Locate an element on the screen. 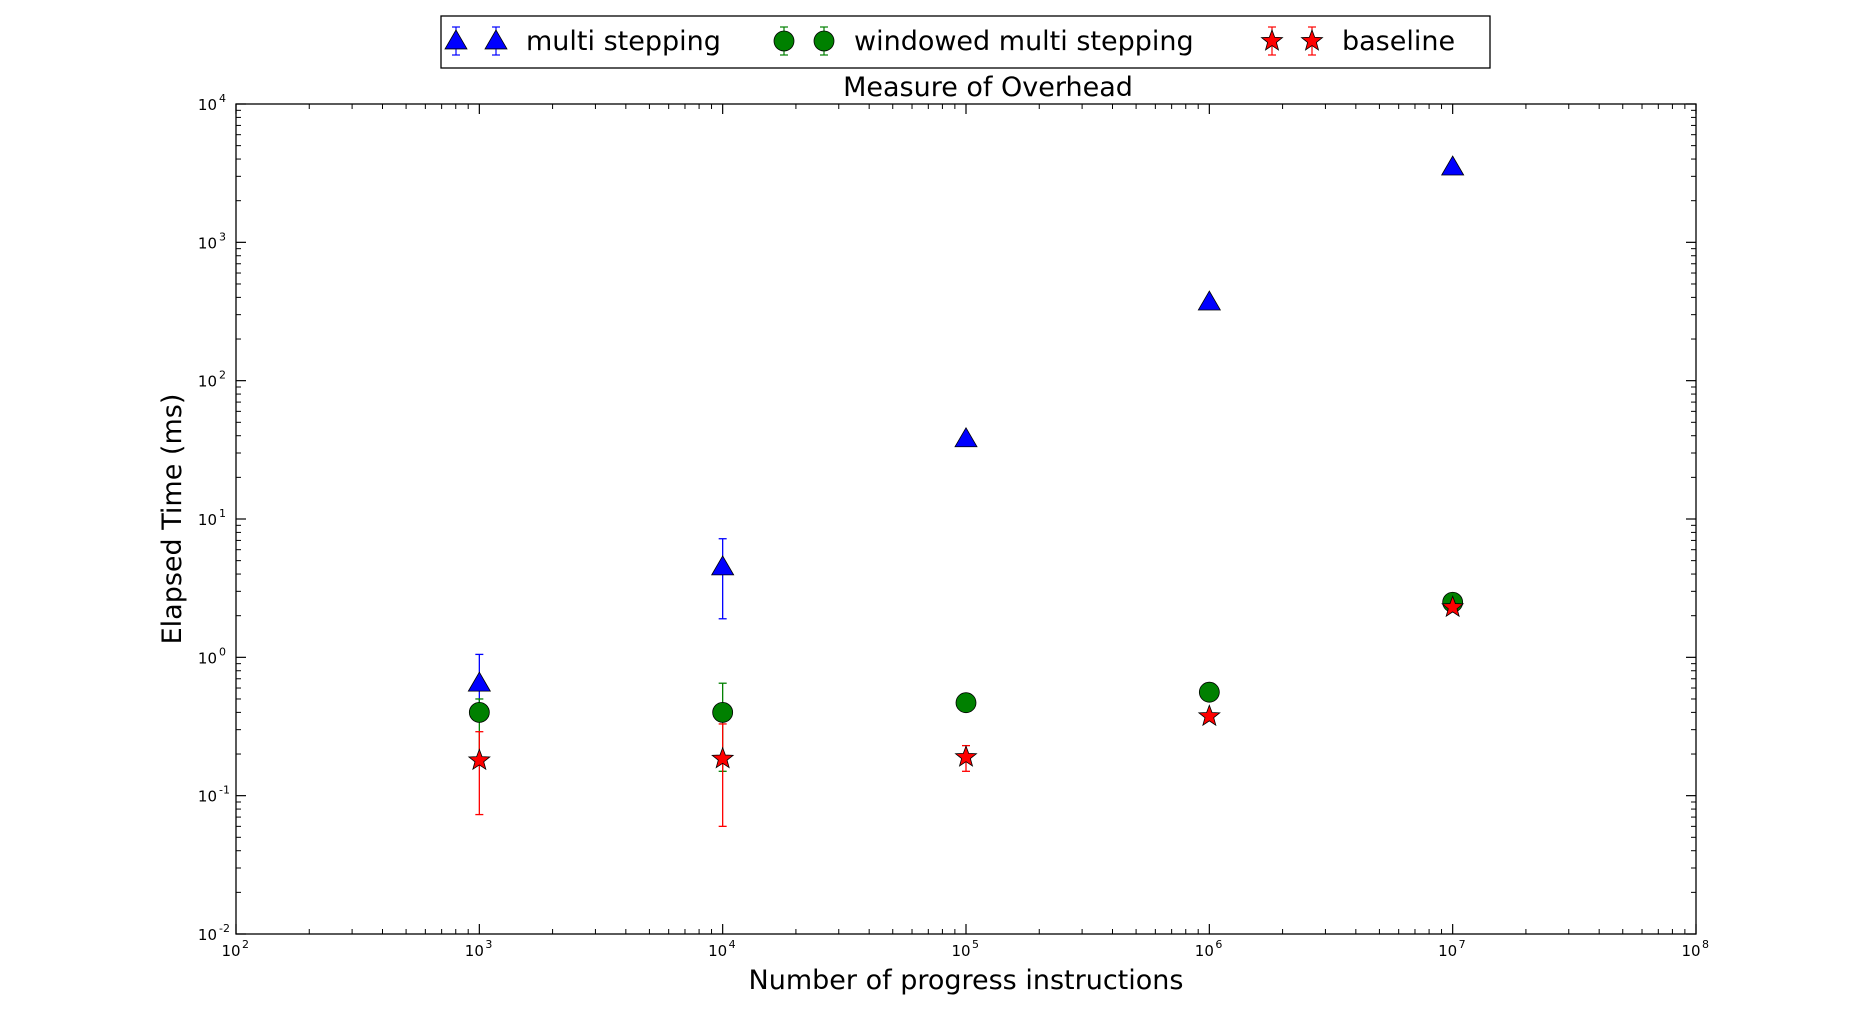 This screenshot has height=1022, width=1855. series-baseline is located at coordinates (966, 711).